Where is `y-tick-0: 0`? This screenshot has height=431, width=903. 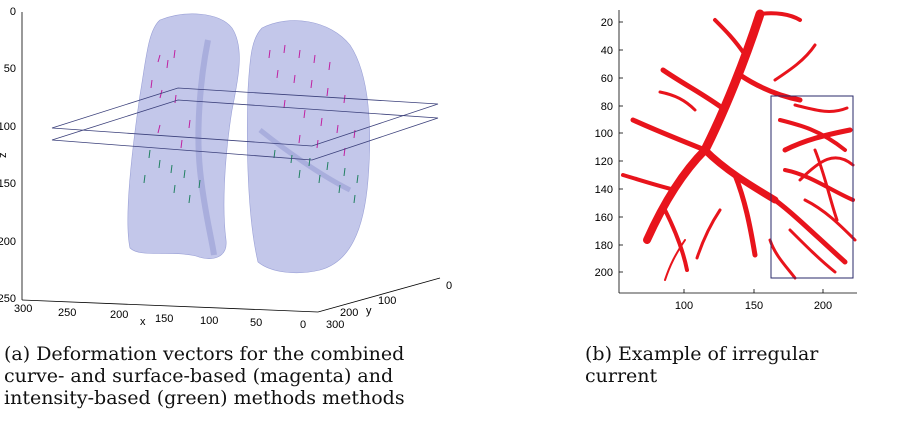
y-tick-0: 0 is located at coordinates (449, 286).